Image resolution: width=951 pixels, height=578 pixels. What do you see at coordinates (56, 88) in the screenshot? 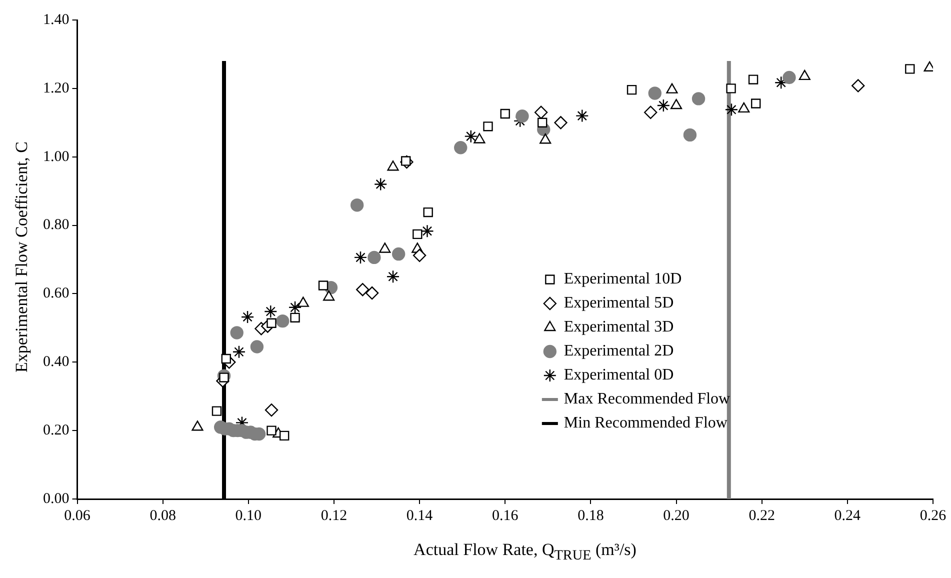
I see `y-tick-label: 1.20` at bounding box center [56, 88].